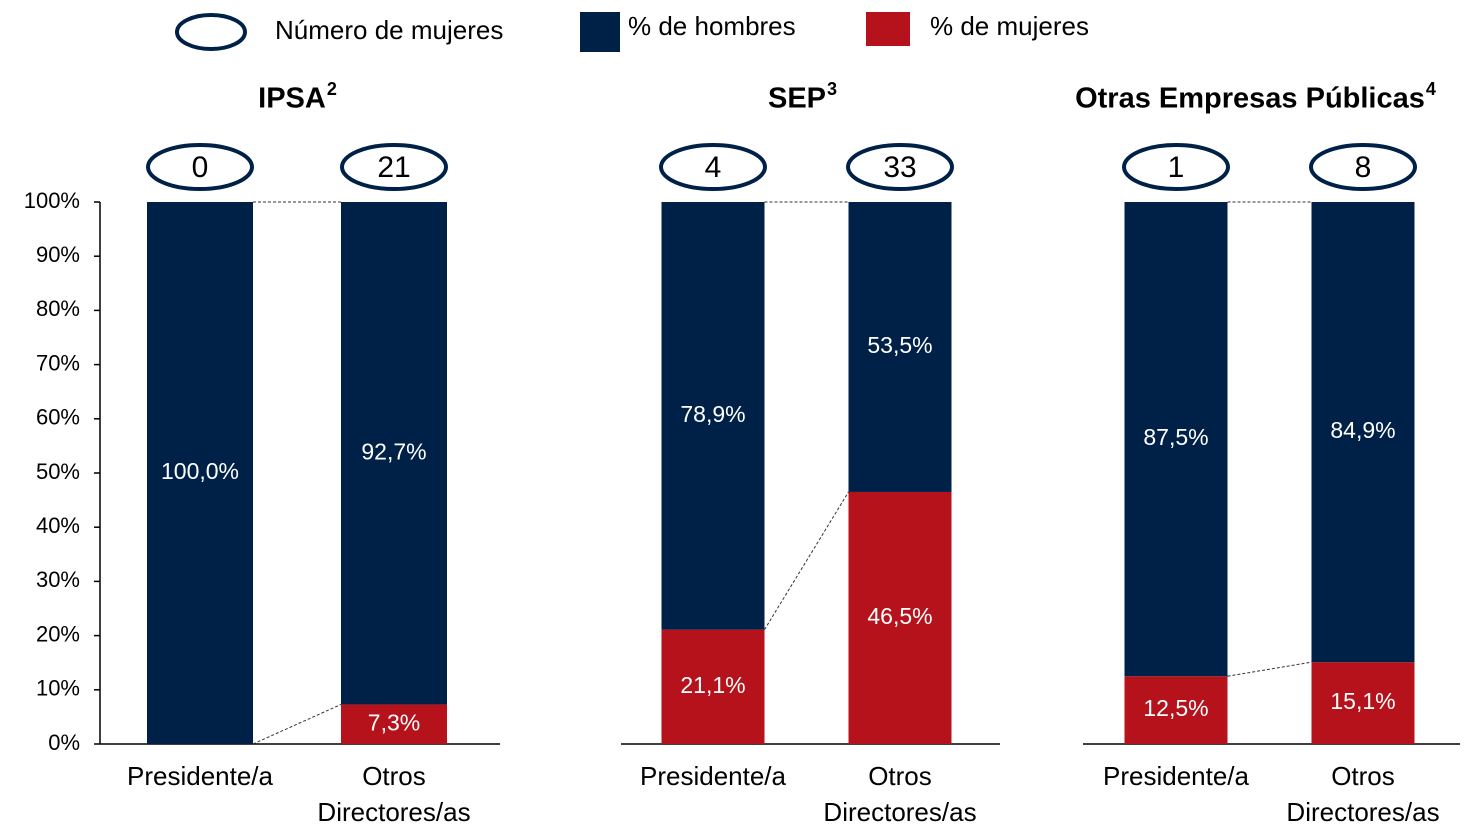 Image resolution: width=1479 pixels, height=829 pixels. I want to click on count-label: 4, so click(713, 167).